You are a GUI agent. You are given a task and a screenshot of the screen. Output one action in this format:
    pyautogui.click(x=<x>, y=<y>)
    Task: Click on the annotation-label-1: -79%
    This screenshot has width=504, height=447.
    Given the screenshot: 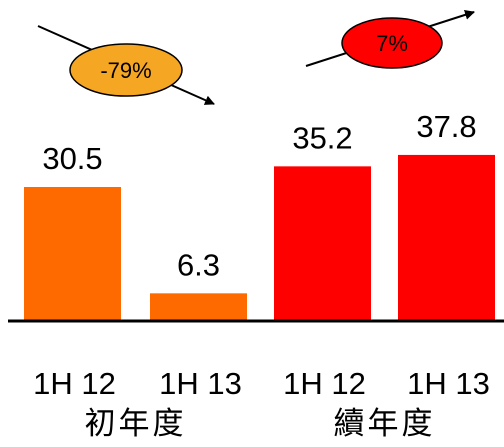 What is the action you would take?
    pyautogui.click(x=125, y=70)
    